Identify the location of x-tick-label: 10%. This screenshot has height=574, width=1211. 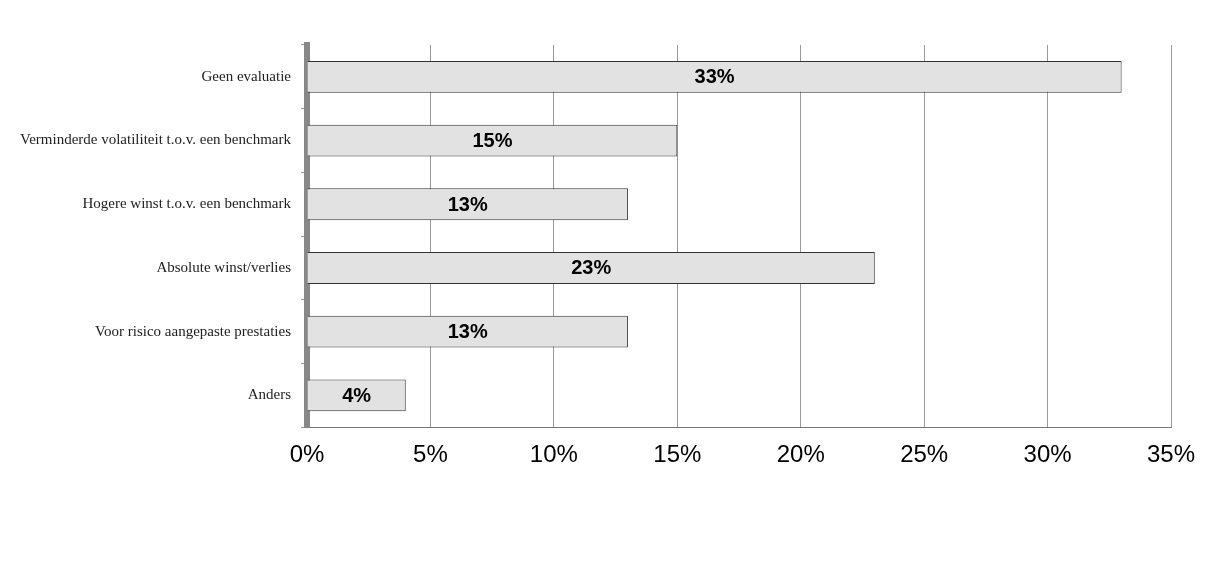
(553, 454).